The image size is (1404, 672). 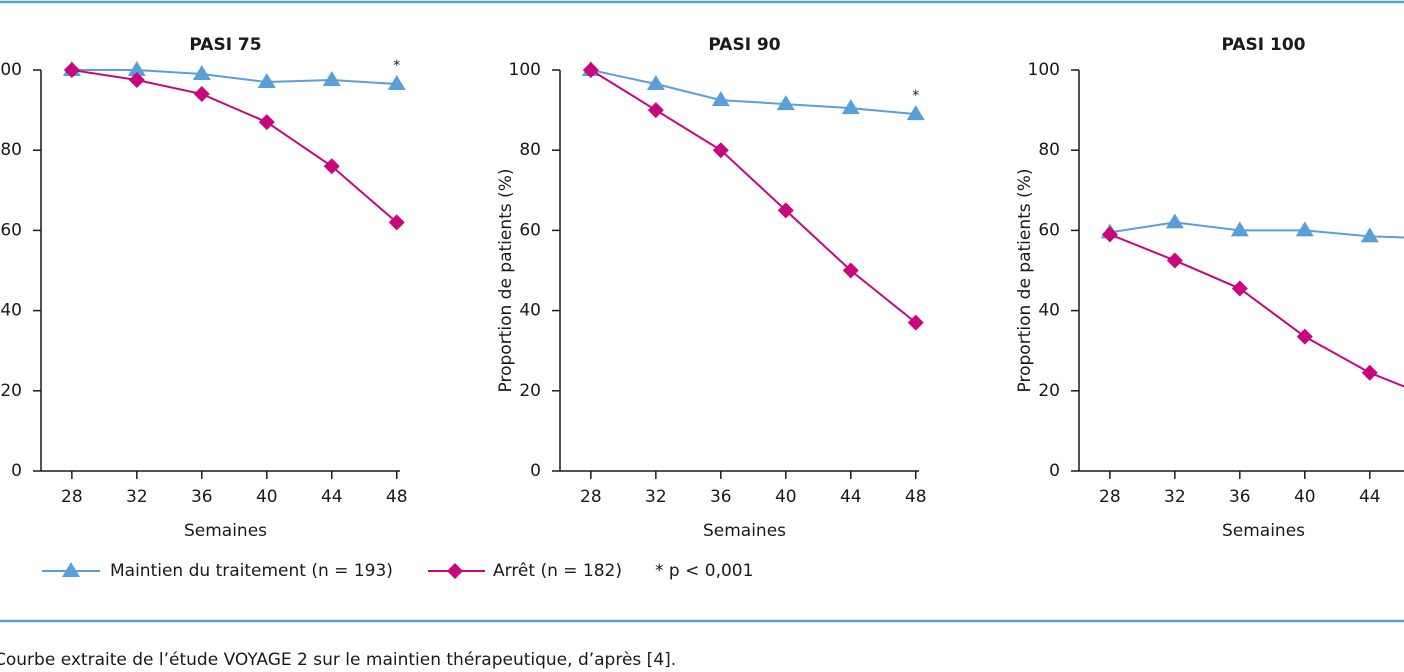 What do you see at coordinates (744, 45) in the screenshot?
I see `chart-title: PASI 90` at bounding box center [744, 45].